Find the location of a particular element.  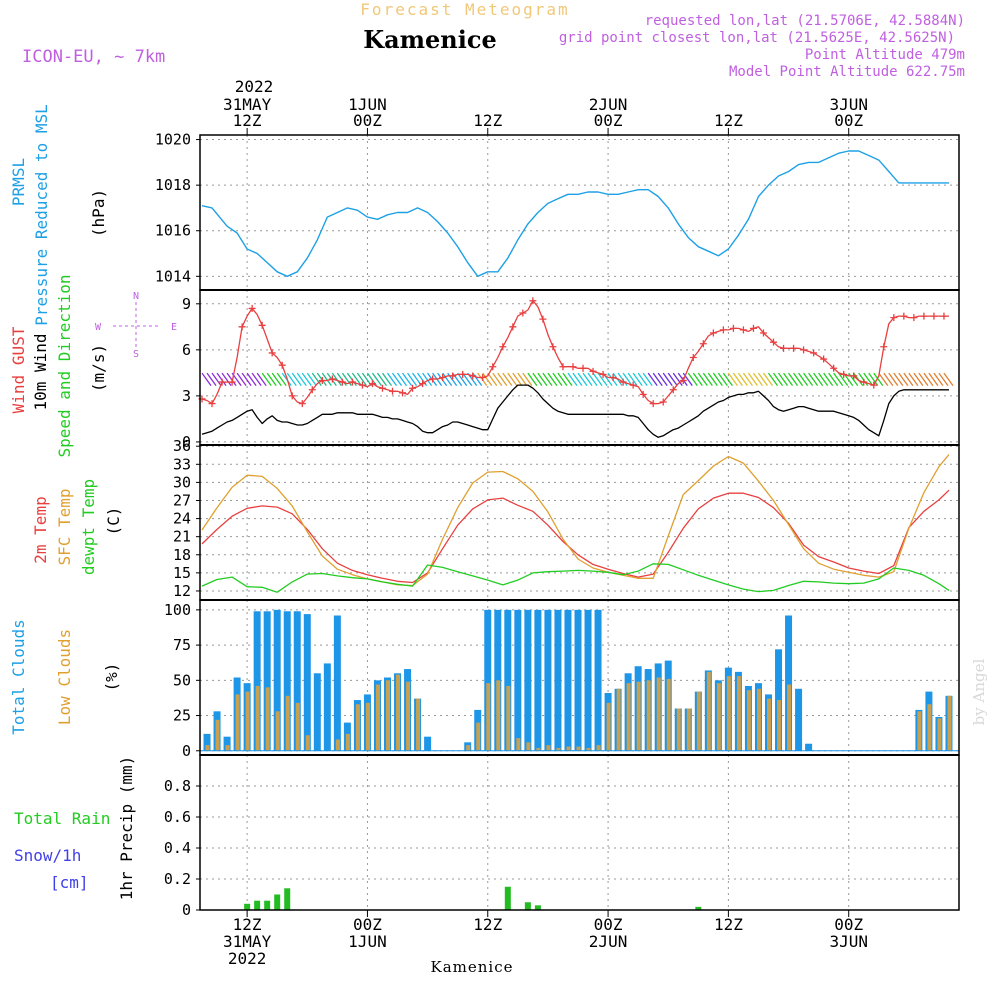

temp-2m-line is located at coordinates (575, 536).